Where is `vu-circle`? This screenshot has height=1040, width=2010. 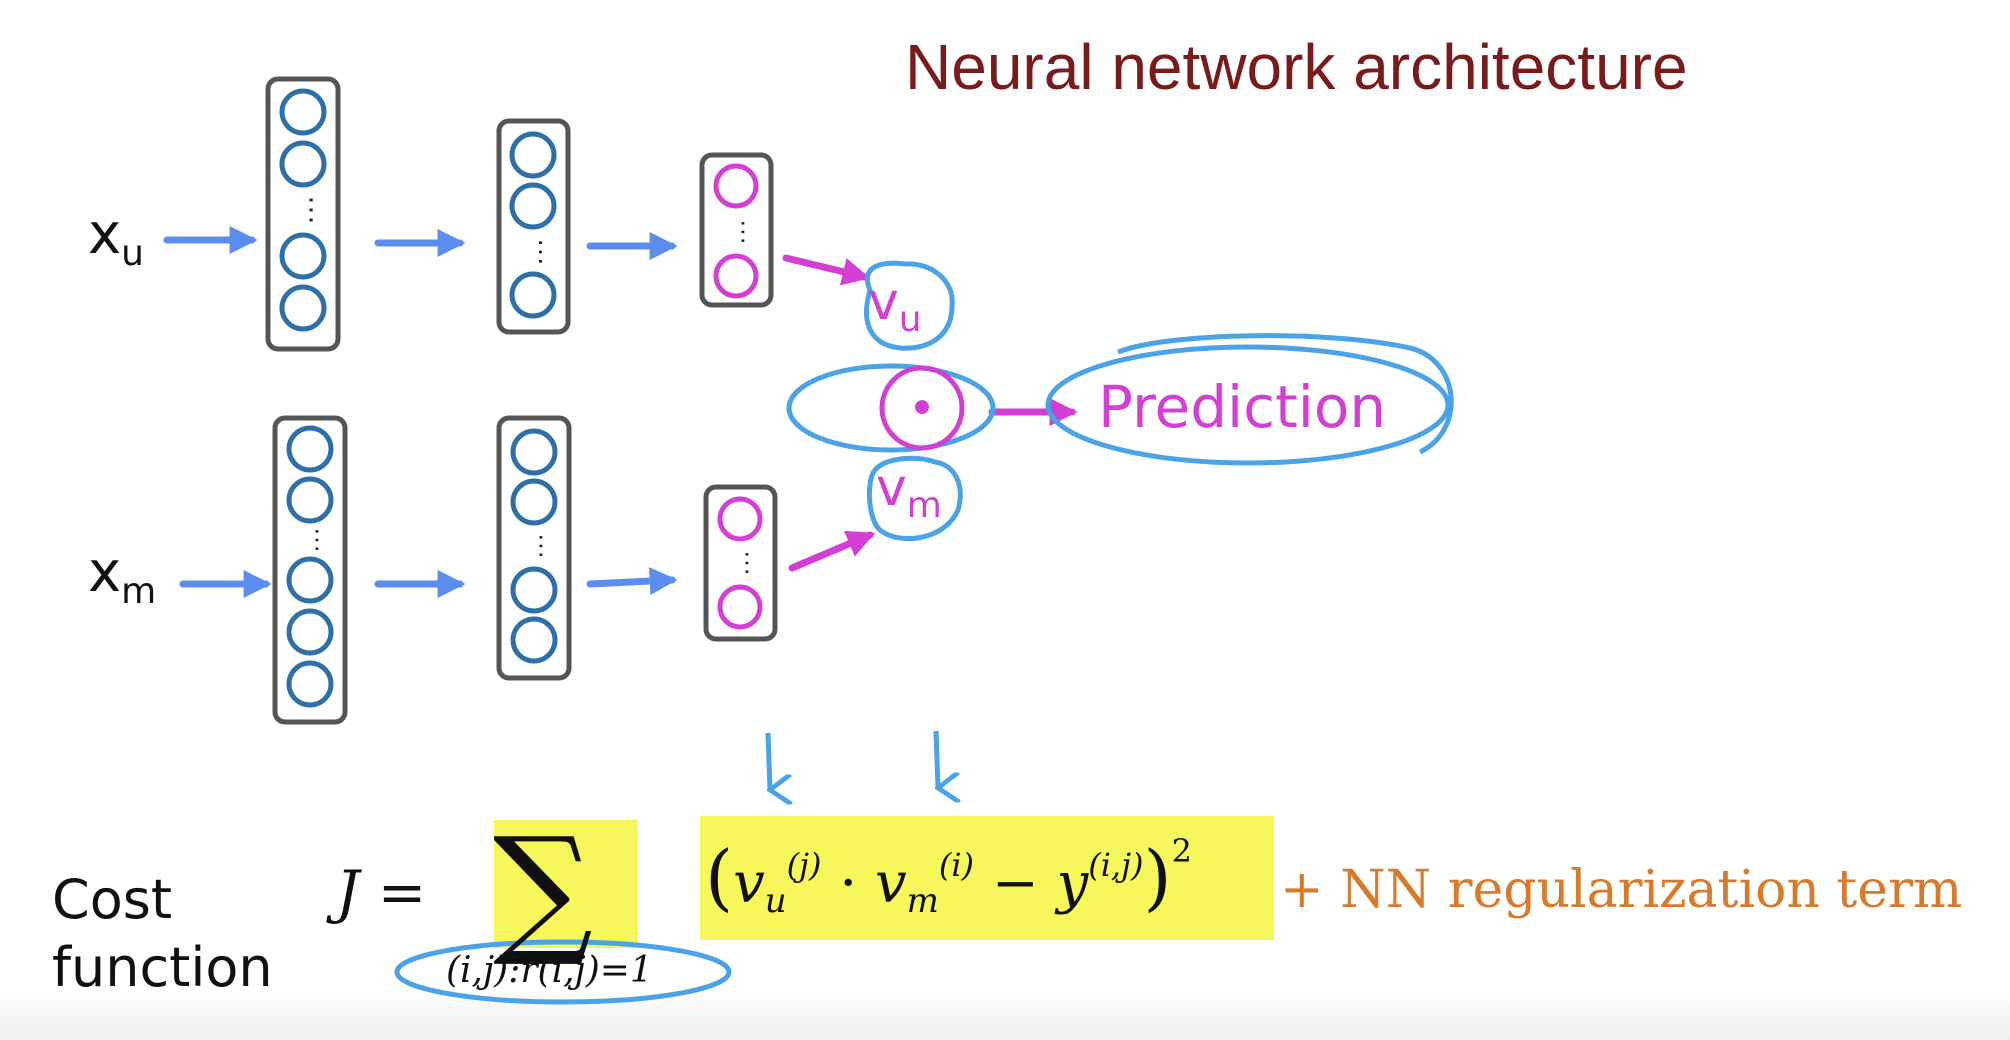
vu-circle is located at coordinates (909, 305).